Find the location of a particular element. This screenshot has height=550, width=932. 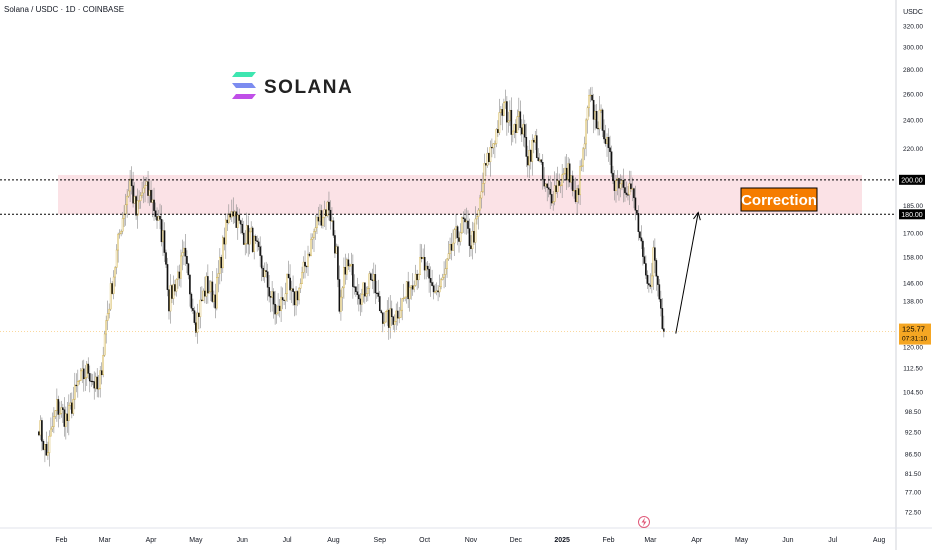

time-tick-label: Sep is located at coordinates (380, 540).